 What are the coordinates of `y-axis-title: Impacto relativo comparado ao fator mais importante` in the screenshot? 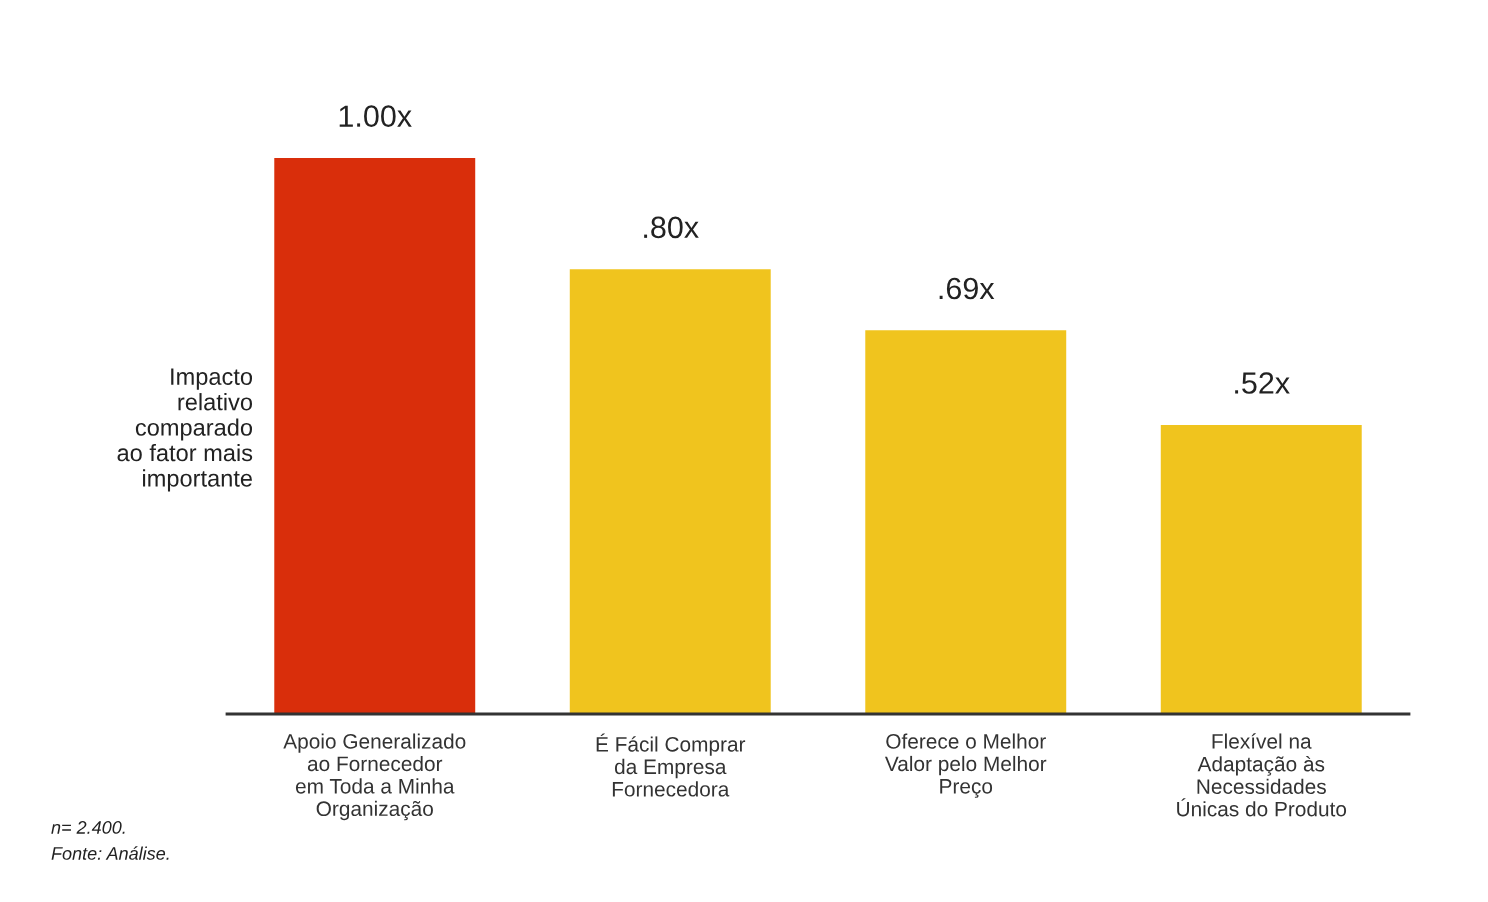 It's located at (185, 430).